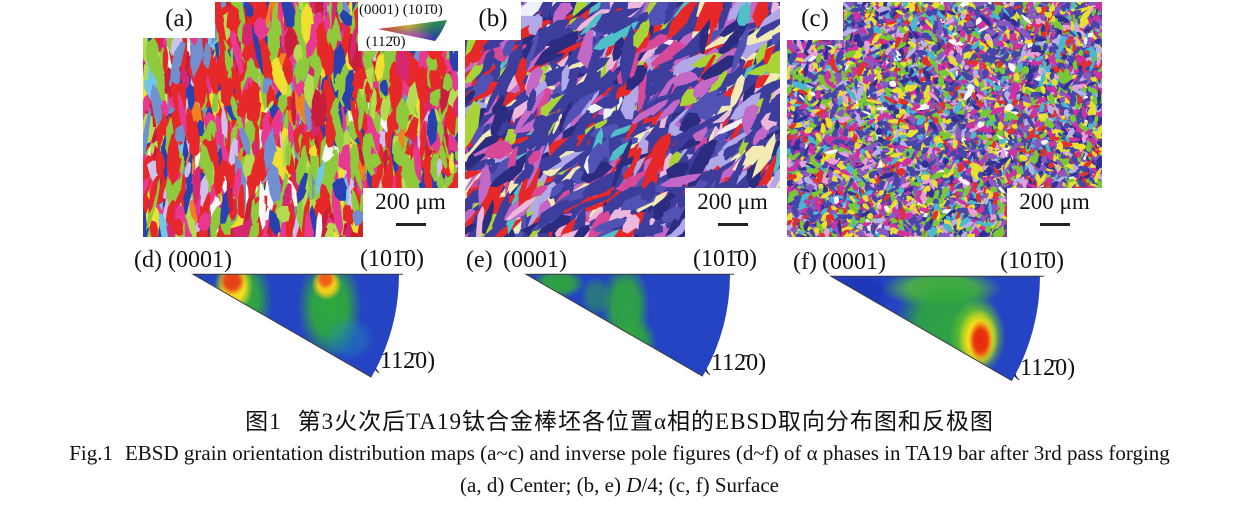 The height and width of the screenshot is (507, 1239). I want to click on figure-number-en: Fig.1, so click(91, 453).